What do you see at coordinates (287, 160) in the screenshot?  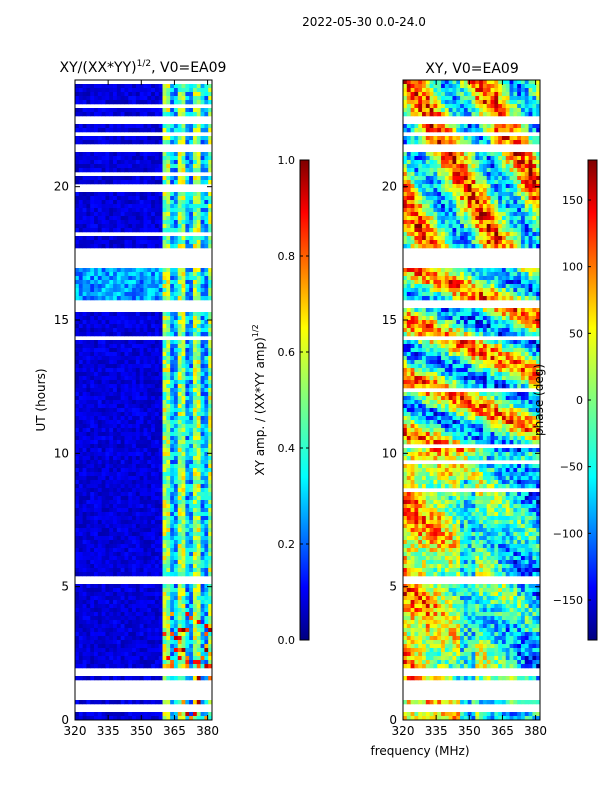 I see `colorbar-tick-label: 1.0` at bounding box center [287, 160].